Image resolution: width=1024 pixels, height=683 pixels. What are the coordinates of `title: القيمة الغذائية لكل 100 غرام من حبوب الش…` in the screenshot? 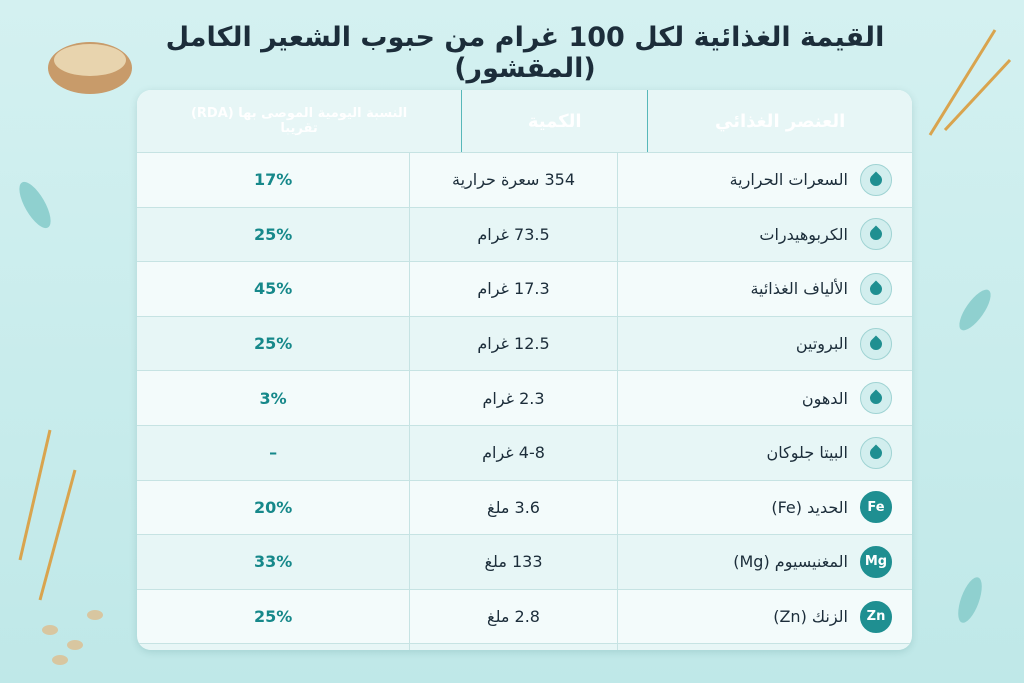 It's located at (525, 53).